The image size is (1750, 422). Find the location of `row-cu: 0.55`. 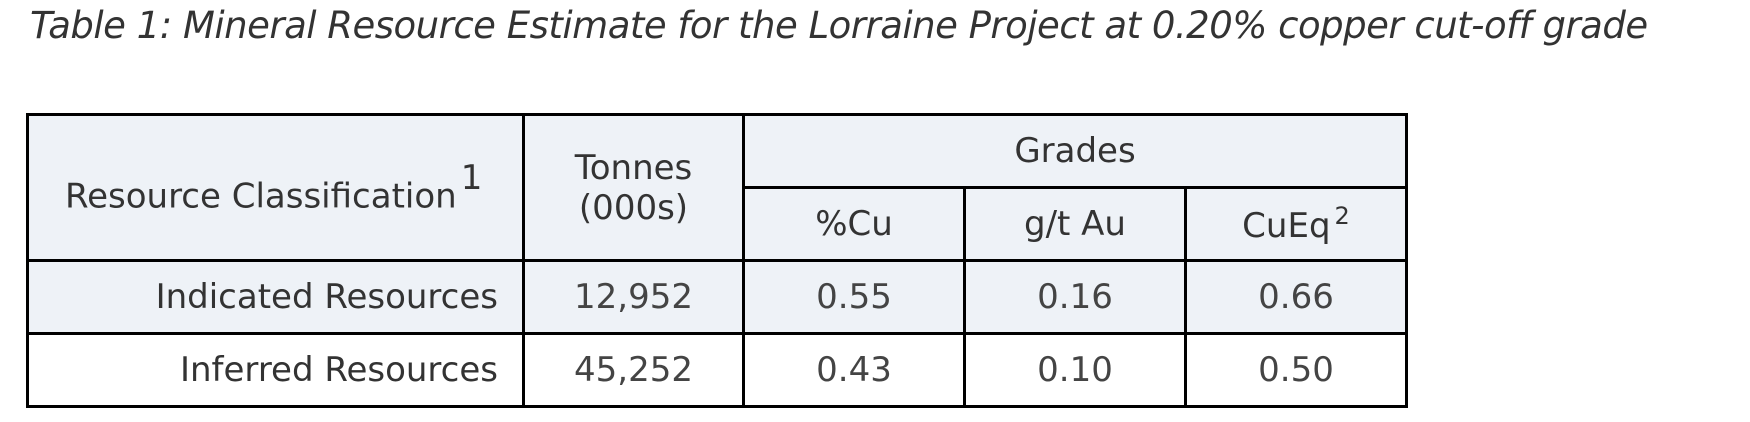

row-cu: 0.55 is located at coordinates (854, 297).